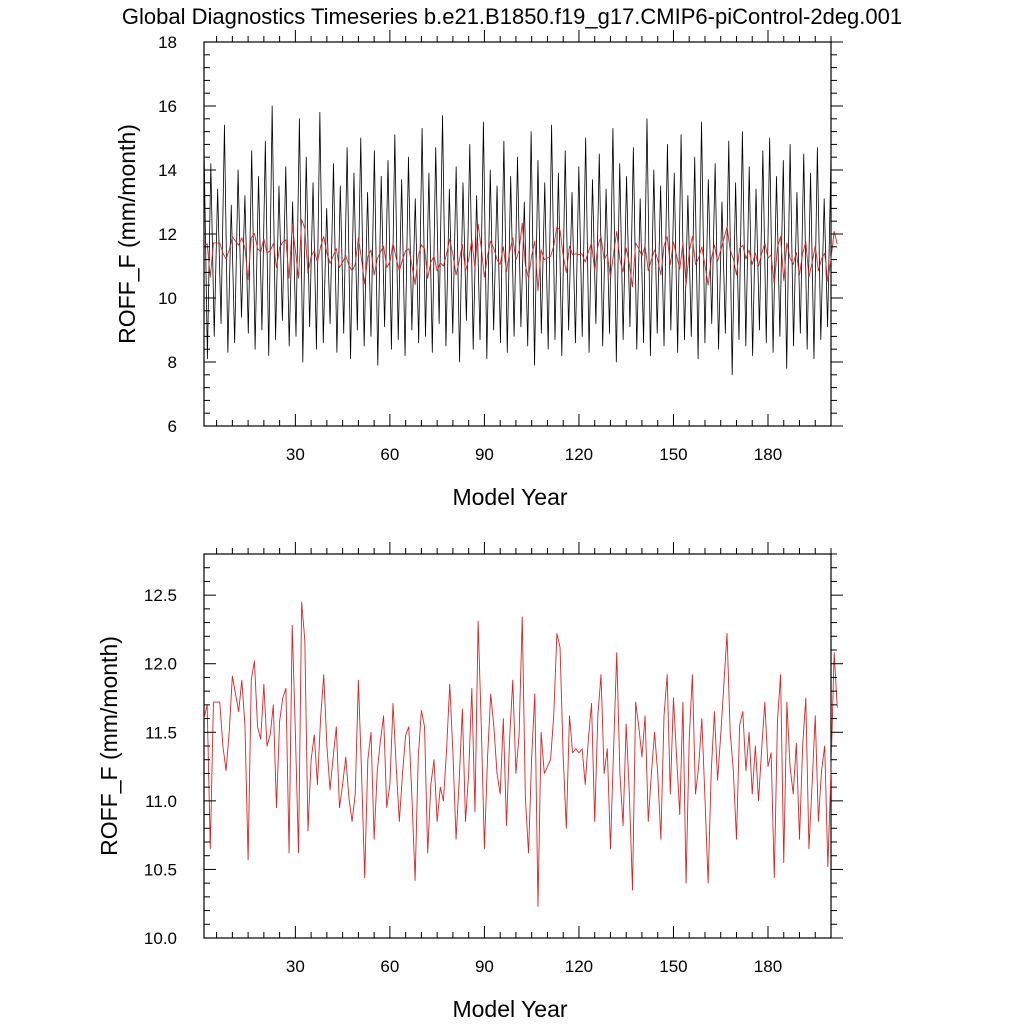 The height and width of the screenshot is (1024, 1024). Describe the element at coordinates (389, 454) in the screenshot. I see `top-x-tick-label: 60` at that location.